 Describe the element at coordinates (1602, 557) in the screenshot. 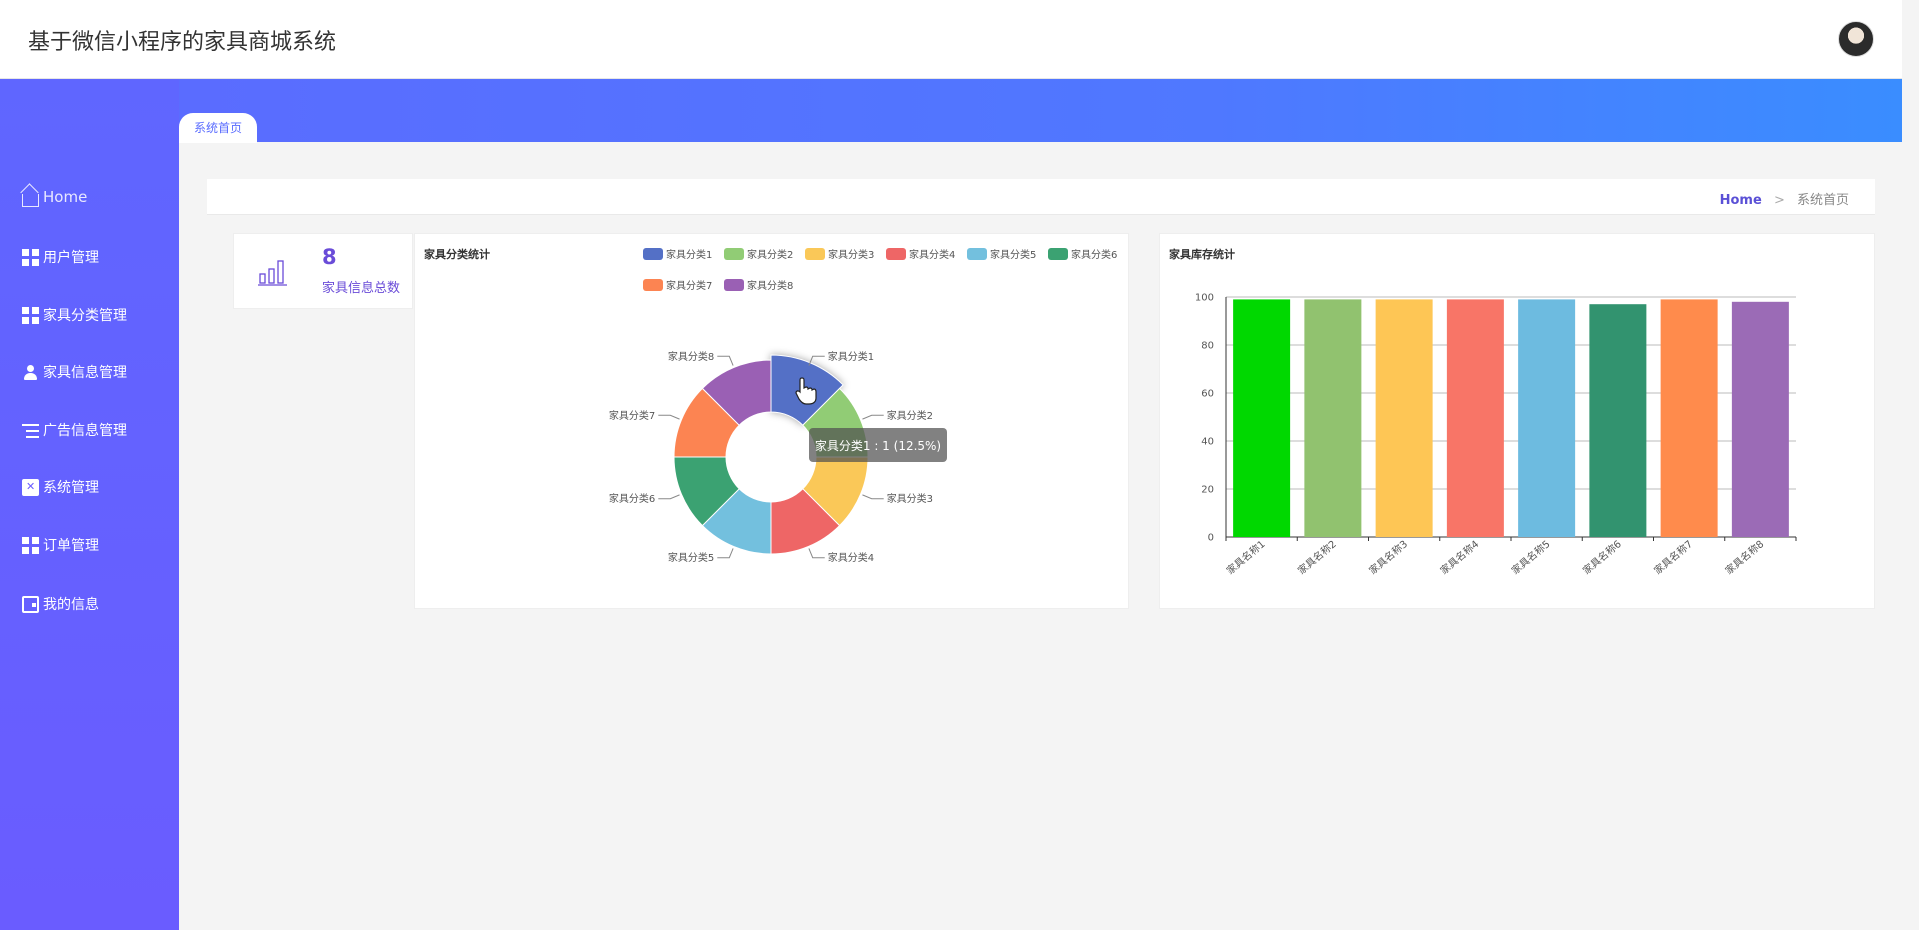

I see `x-tick-label: 家具名称6` at that location.